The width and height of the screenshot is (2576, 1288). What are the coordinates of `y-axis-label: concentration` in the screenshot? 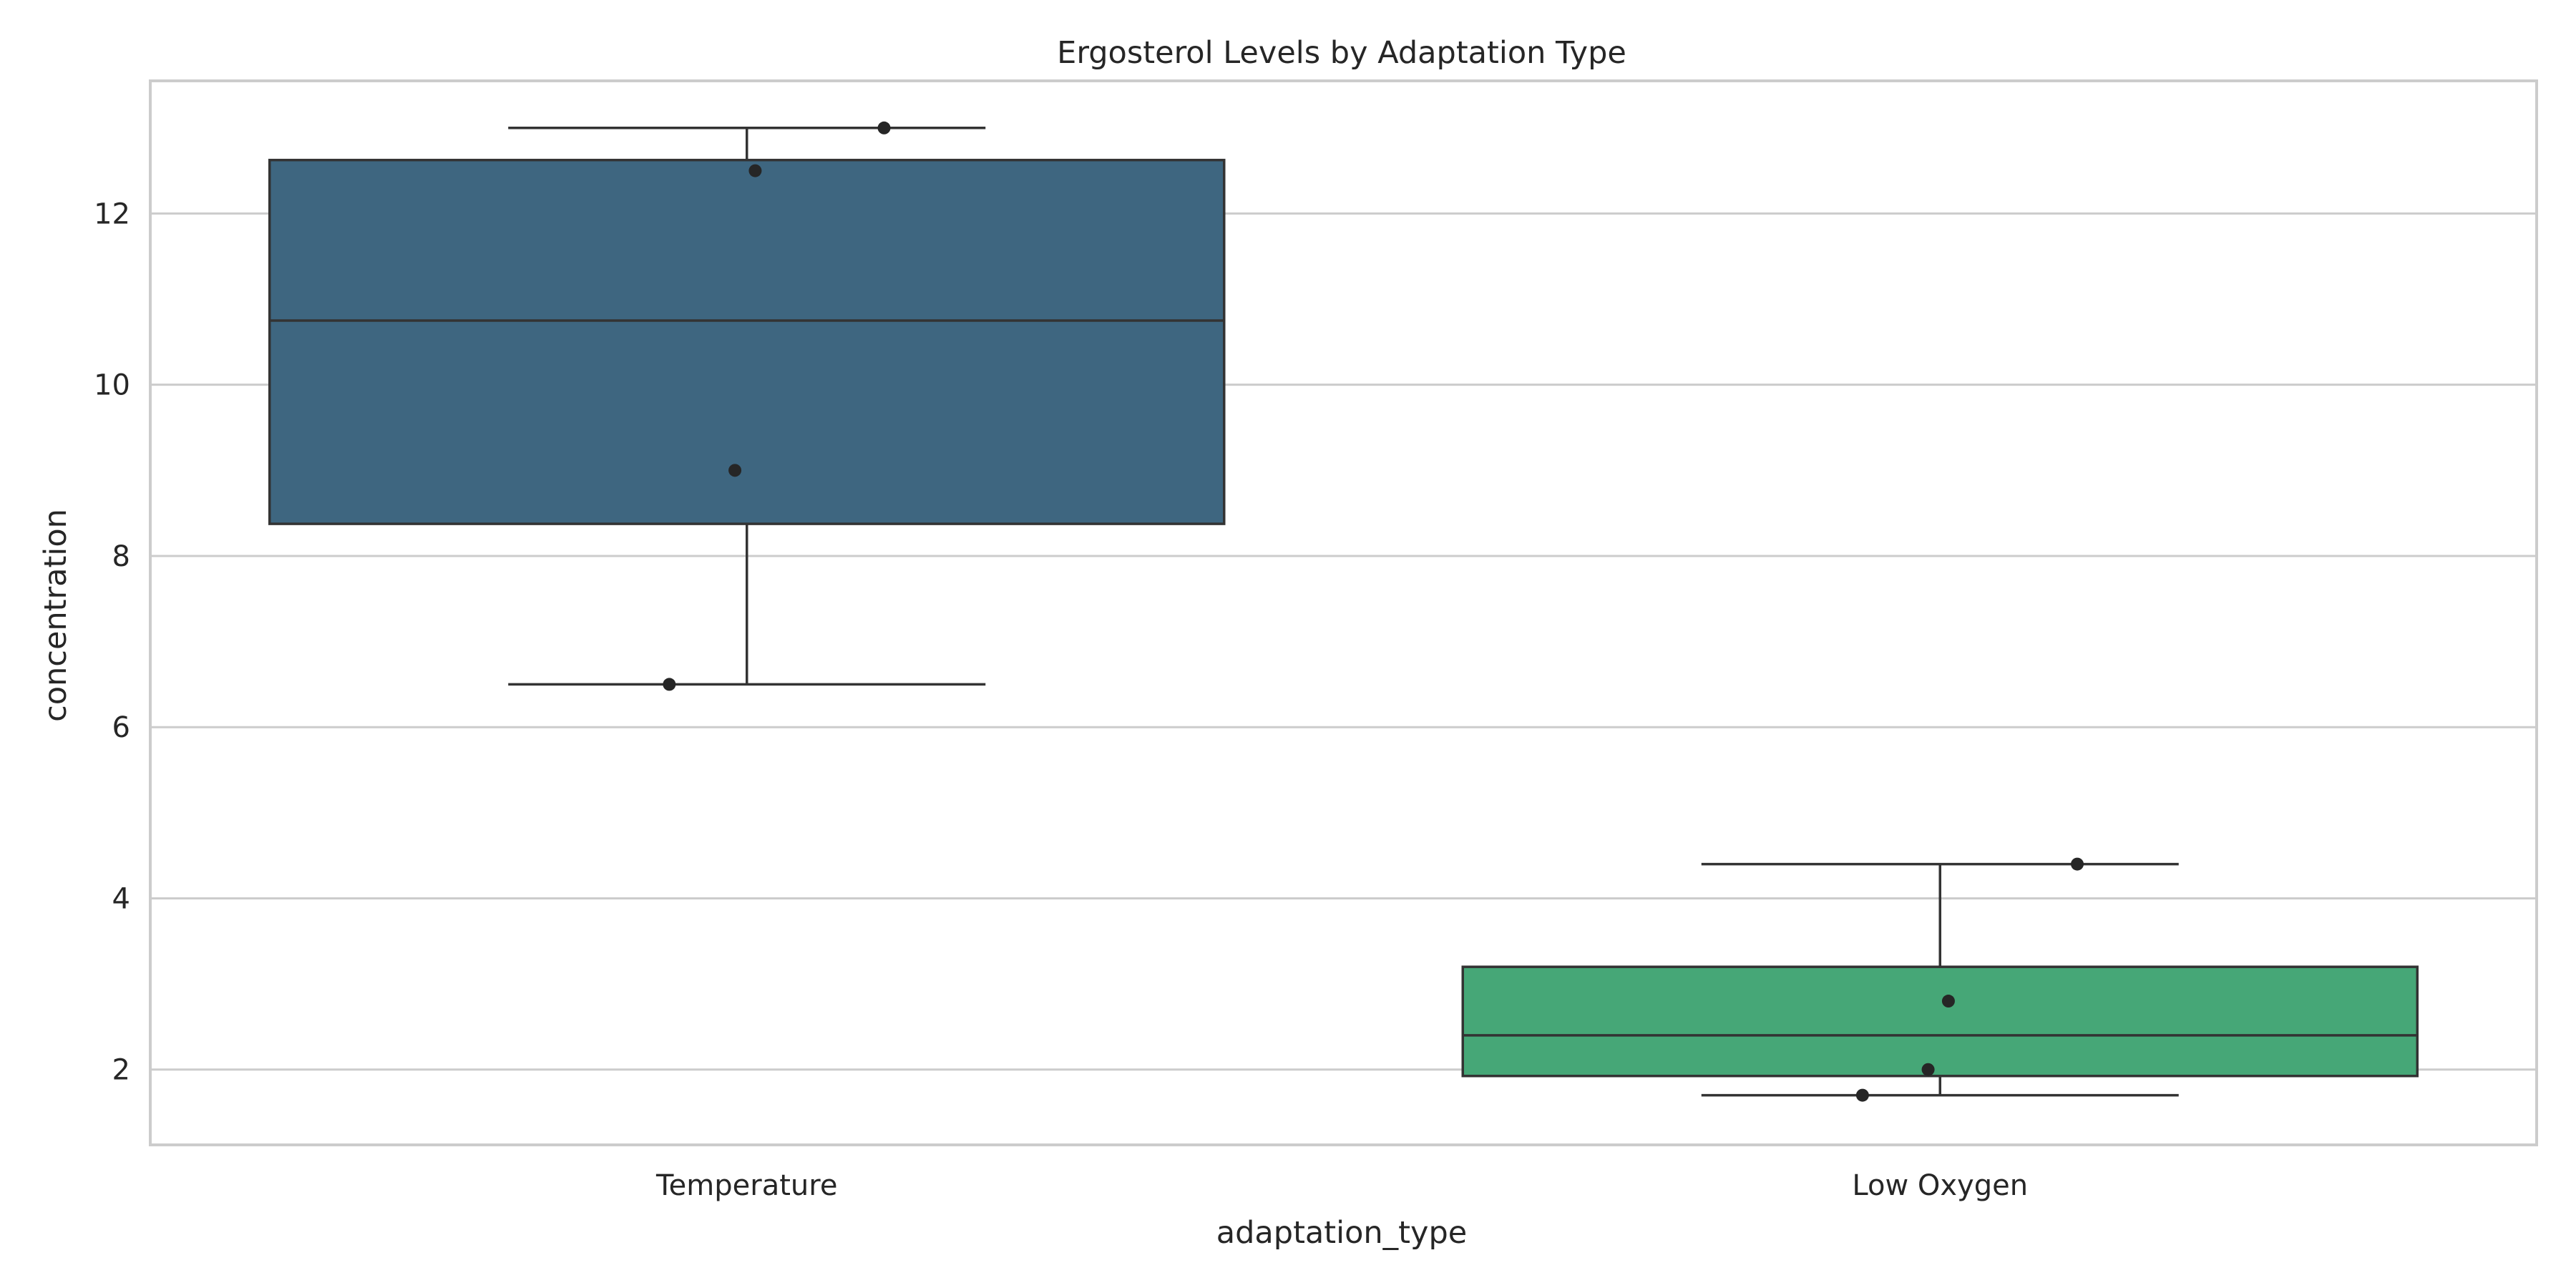 It's located at (56, 615).